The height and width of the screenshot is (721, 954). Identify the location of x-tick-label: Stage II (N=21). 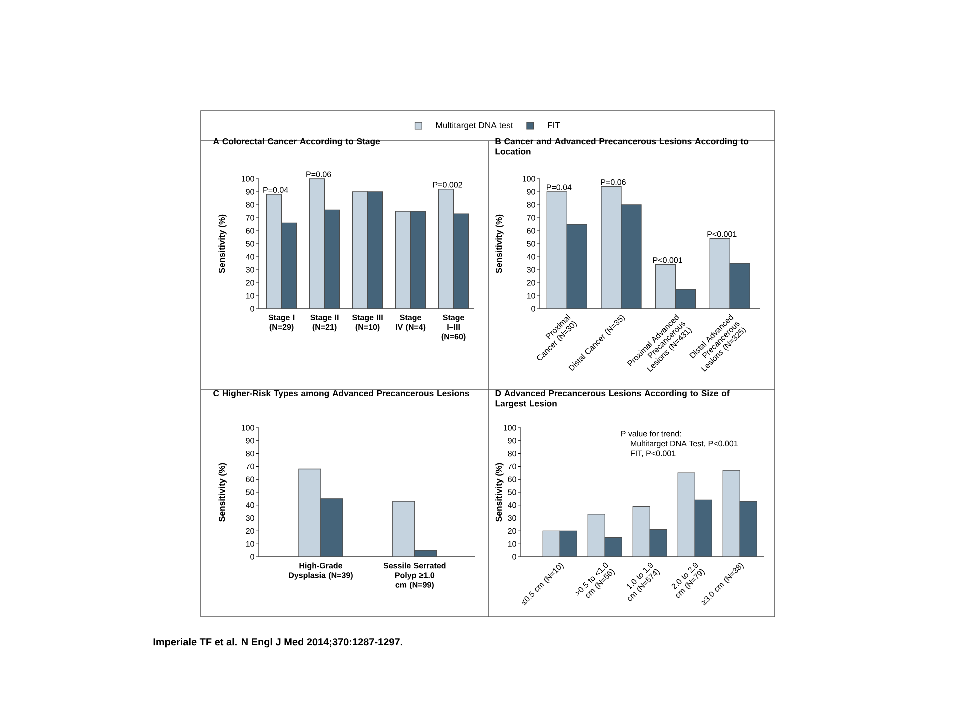
(324, 323).